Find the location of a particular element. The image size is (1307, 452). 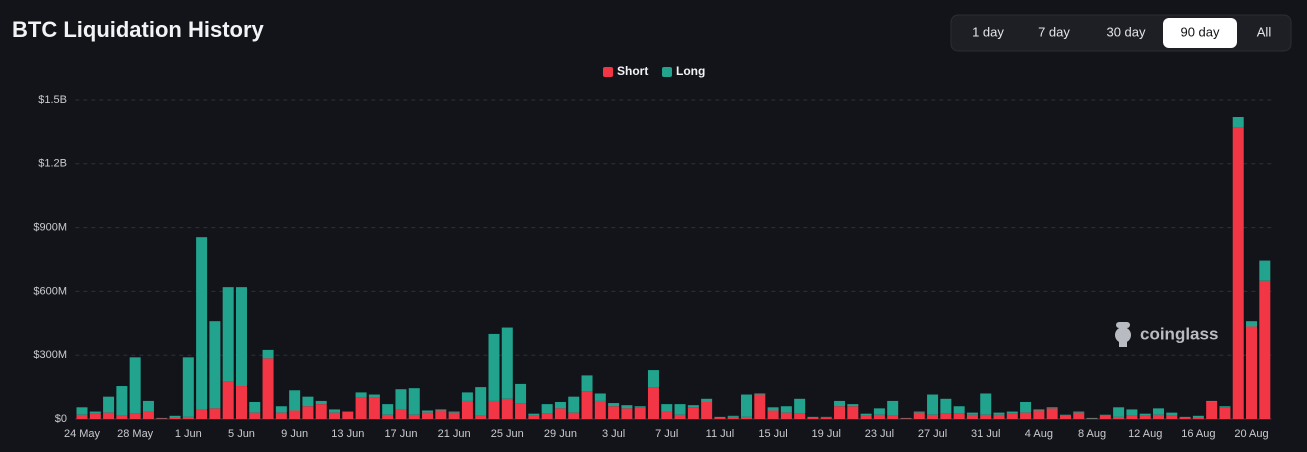

range-button: 7 day is located at coordinates (1054, 31).